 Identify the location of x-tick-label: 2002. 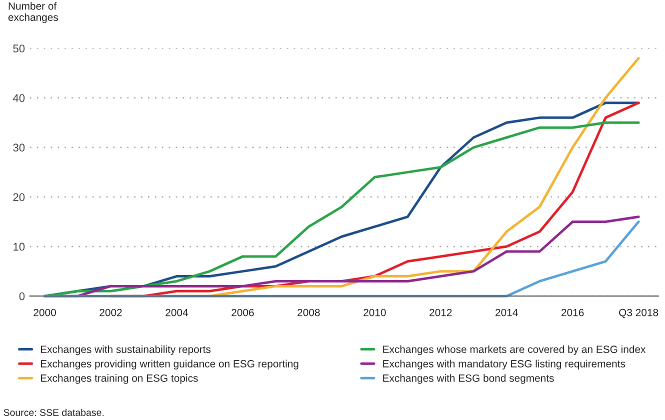
(111, 312).